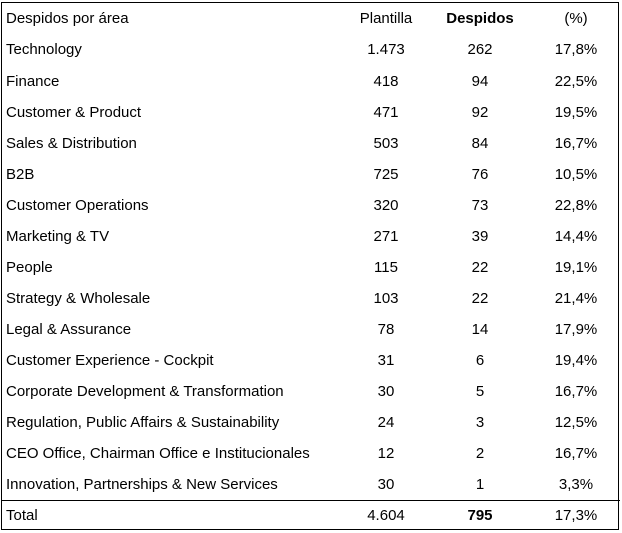  I want to click on header-row: Despidos por área Plantilla Despidos (%), so click(311, 18).